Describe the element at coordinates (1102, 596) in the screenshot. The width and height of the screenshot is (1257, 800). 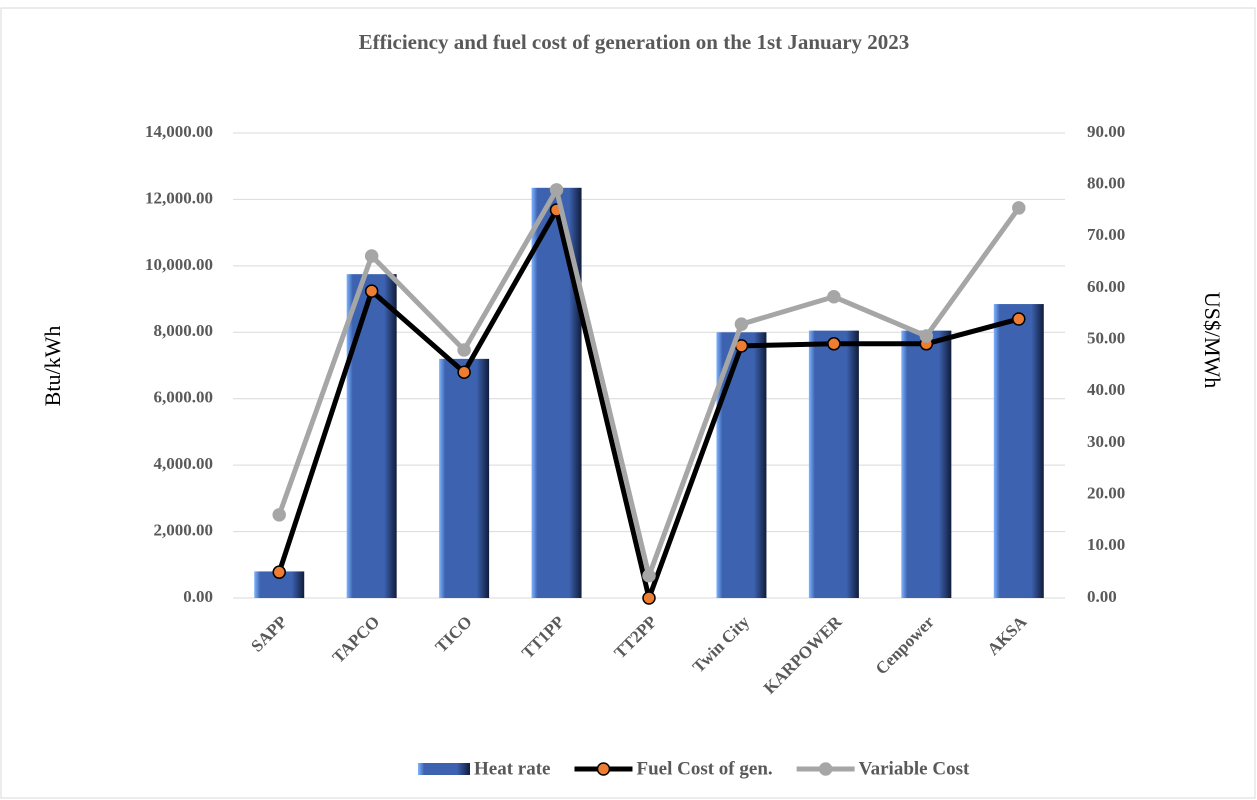
I see `y2-tick-label: 0.00` at that location.